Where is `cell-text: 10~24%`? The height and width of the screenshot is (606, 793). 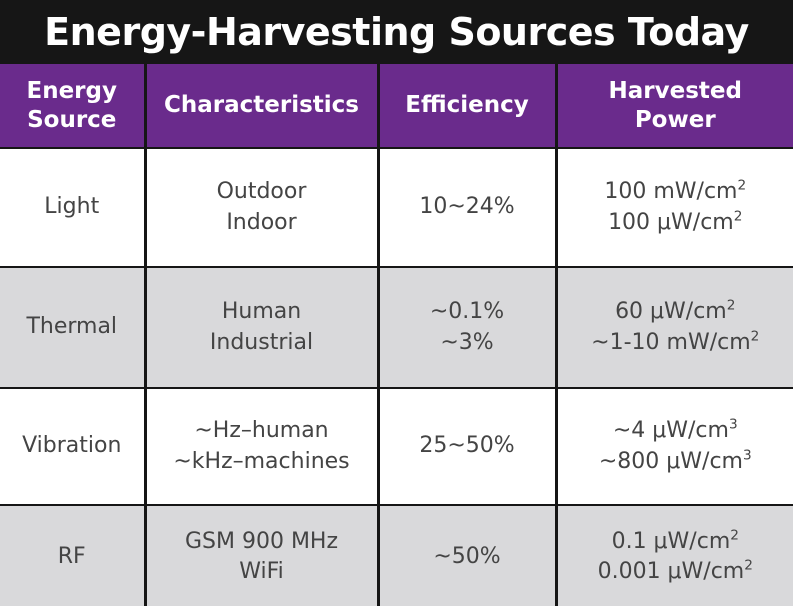
cell-text: 10~24% is located at coordinates (467, 207).